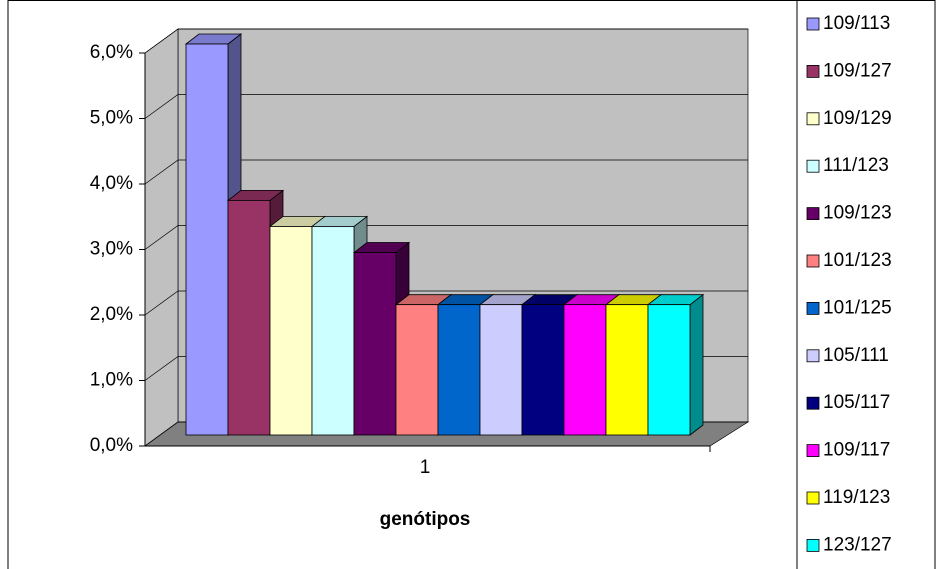 Image resolution: width=936 pixels, height=569 pixels. I want to click on x-axis-title: genótipos, so click(425, 519).